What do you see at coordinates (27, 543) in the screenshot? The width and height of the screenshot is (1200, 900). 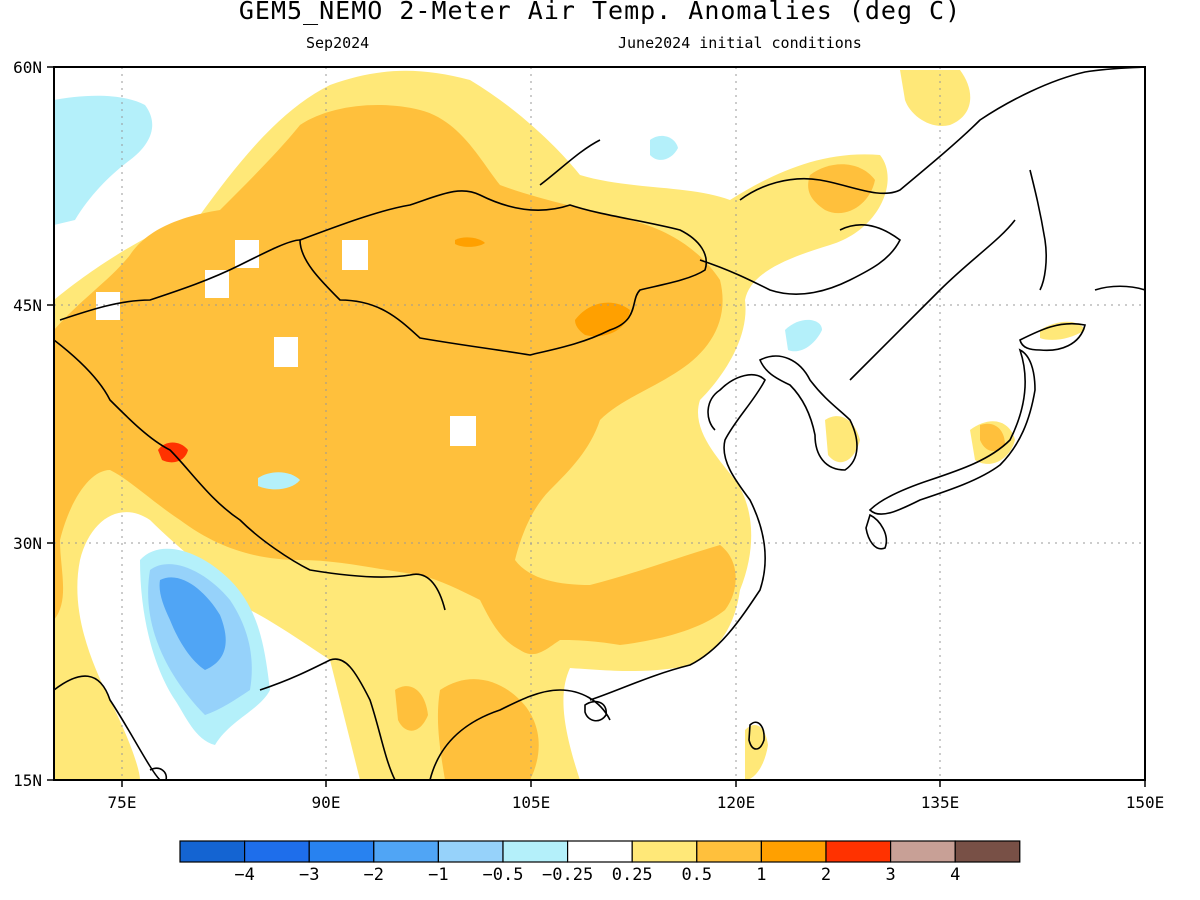 I see `y-tick-label: 30N` at bounding box center [27, 543].